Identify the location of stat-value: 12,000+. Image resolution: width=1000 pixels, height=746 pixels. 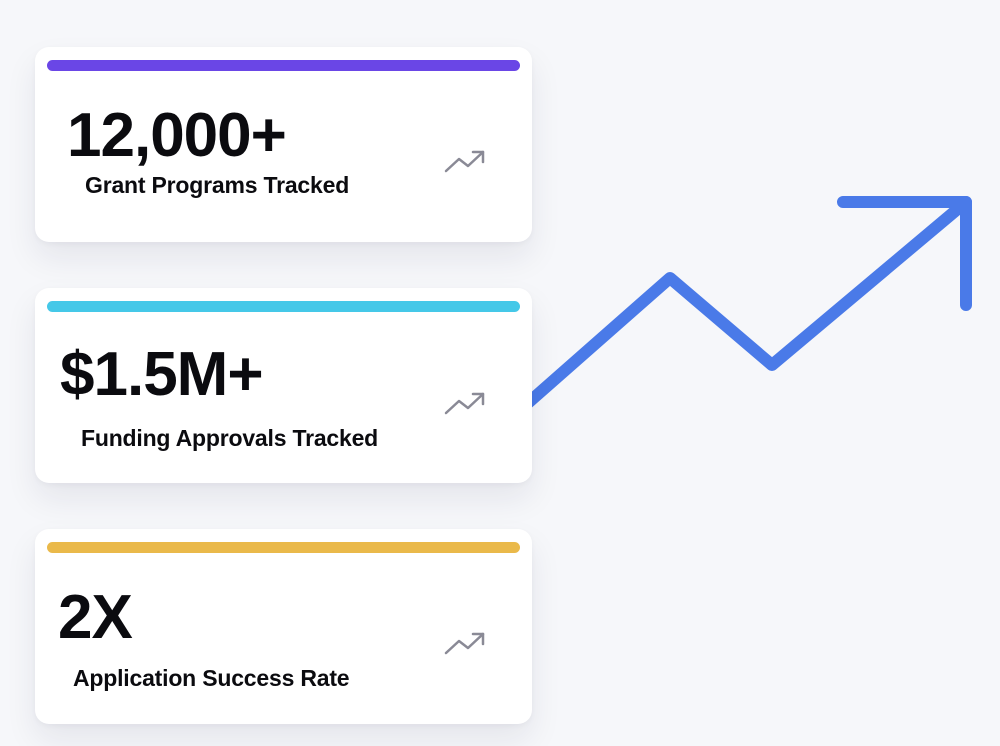
(177, 135).